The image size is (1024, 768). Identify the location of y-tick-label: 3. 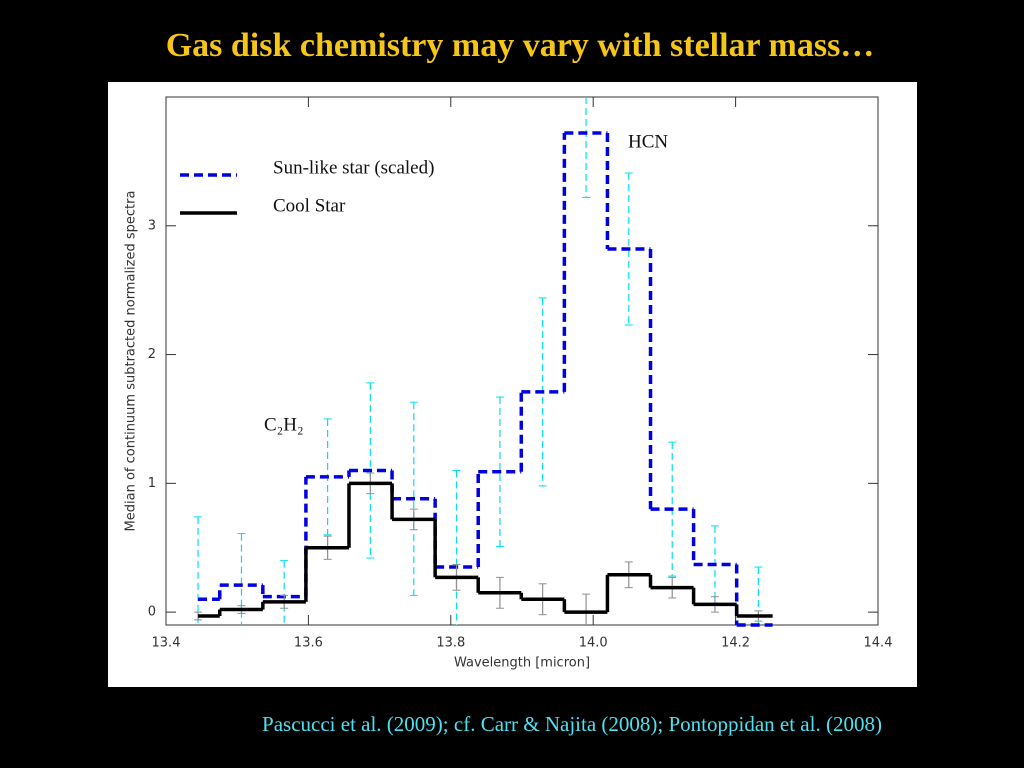
(152, 225).